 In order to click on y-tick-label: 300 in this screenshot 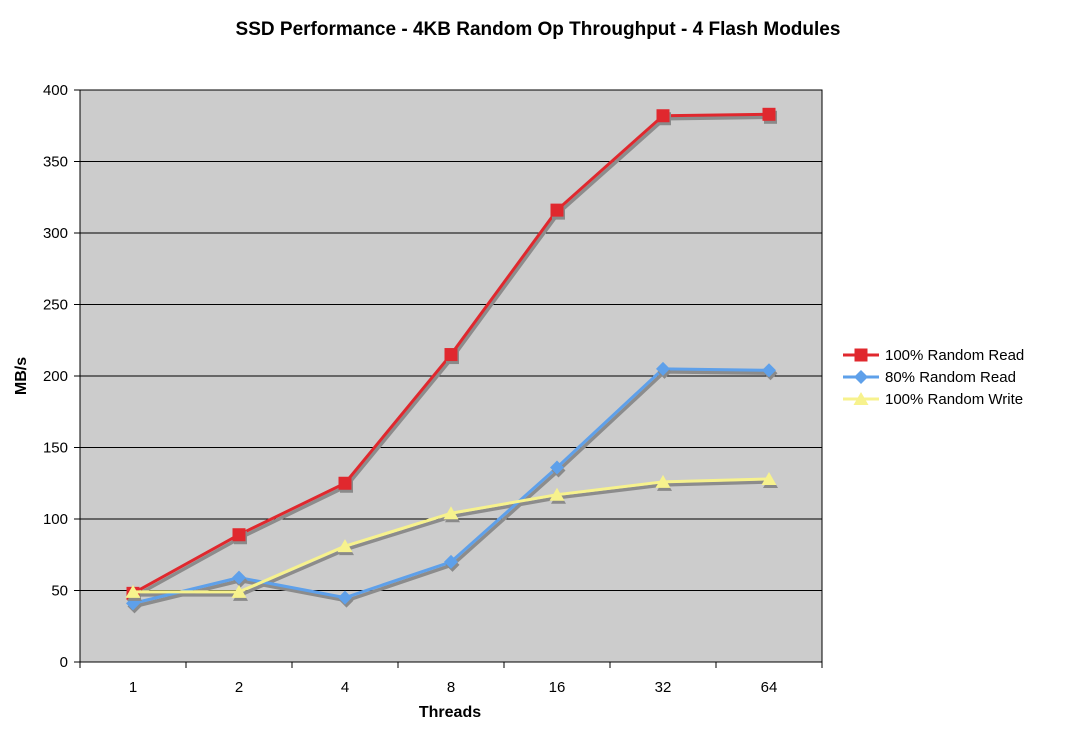, I will do `click(55, 233)`.